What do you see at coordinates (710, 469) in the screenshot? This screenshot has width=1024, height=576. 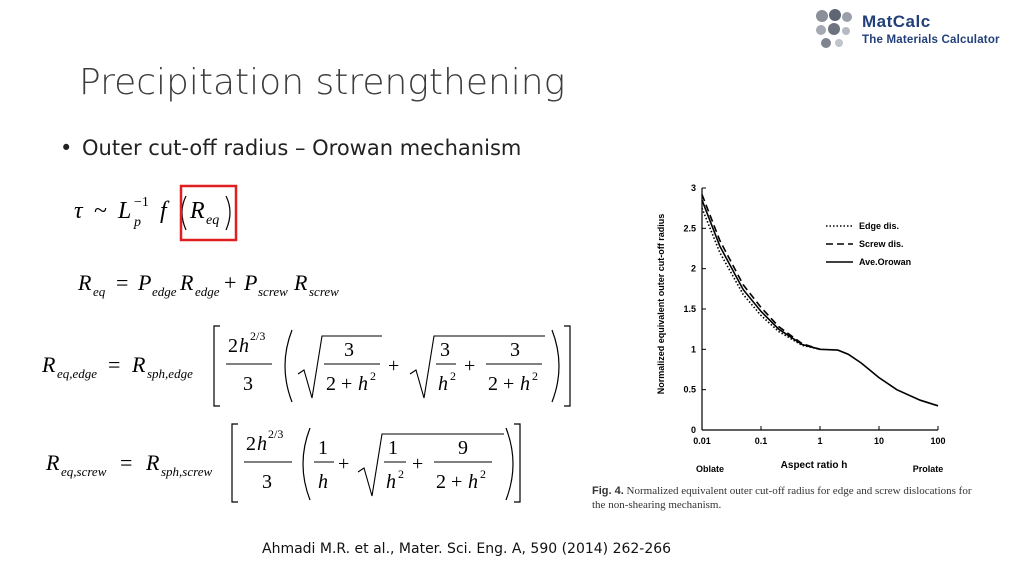 I see `oblate-label: Oblate` at bounding box center [710, 469].